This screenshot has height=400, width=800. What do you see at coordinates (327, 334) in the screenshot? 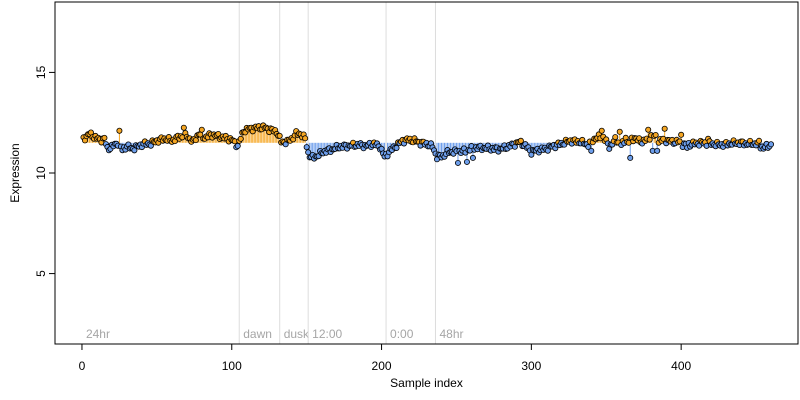
I see `time-marker-label: 12:00` at bounding box center [327, 334].